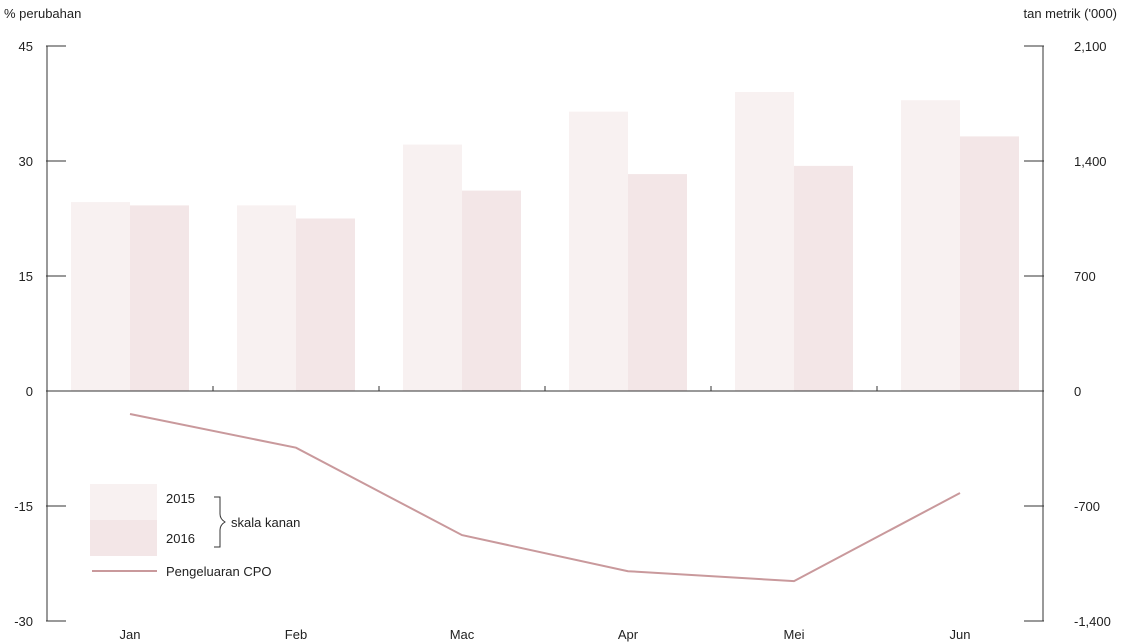  I want to click on bar-2016-jan, so click(159, 298).